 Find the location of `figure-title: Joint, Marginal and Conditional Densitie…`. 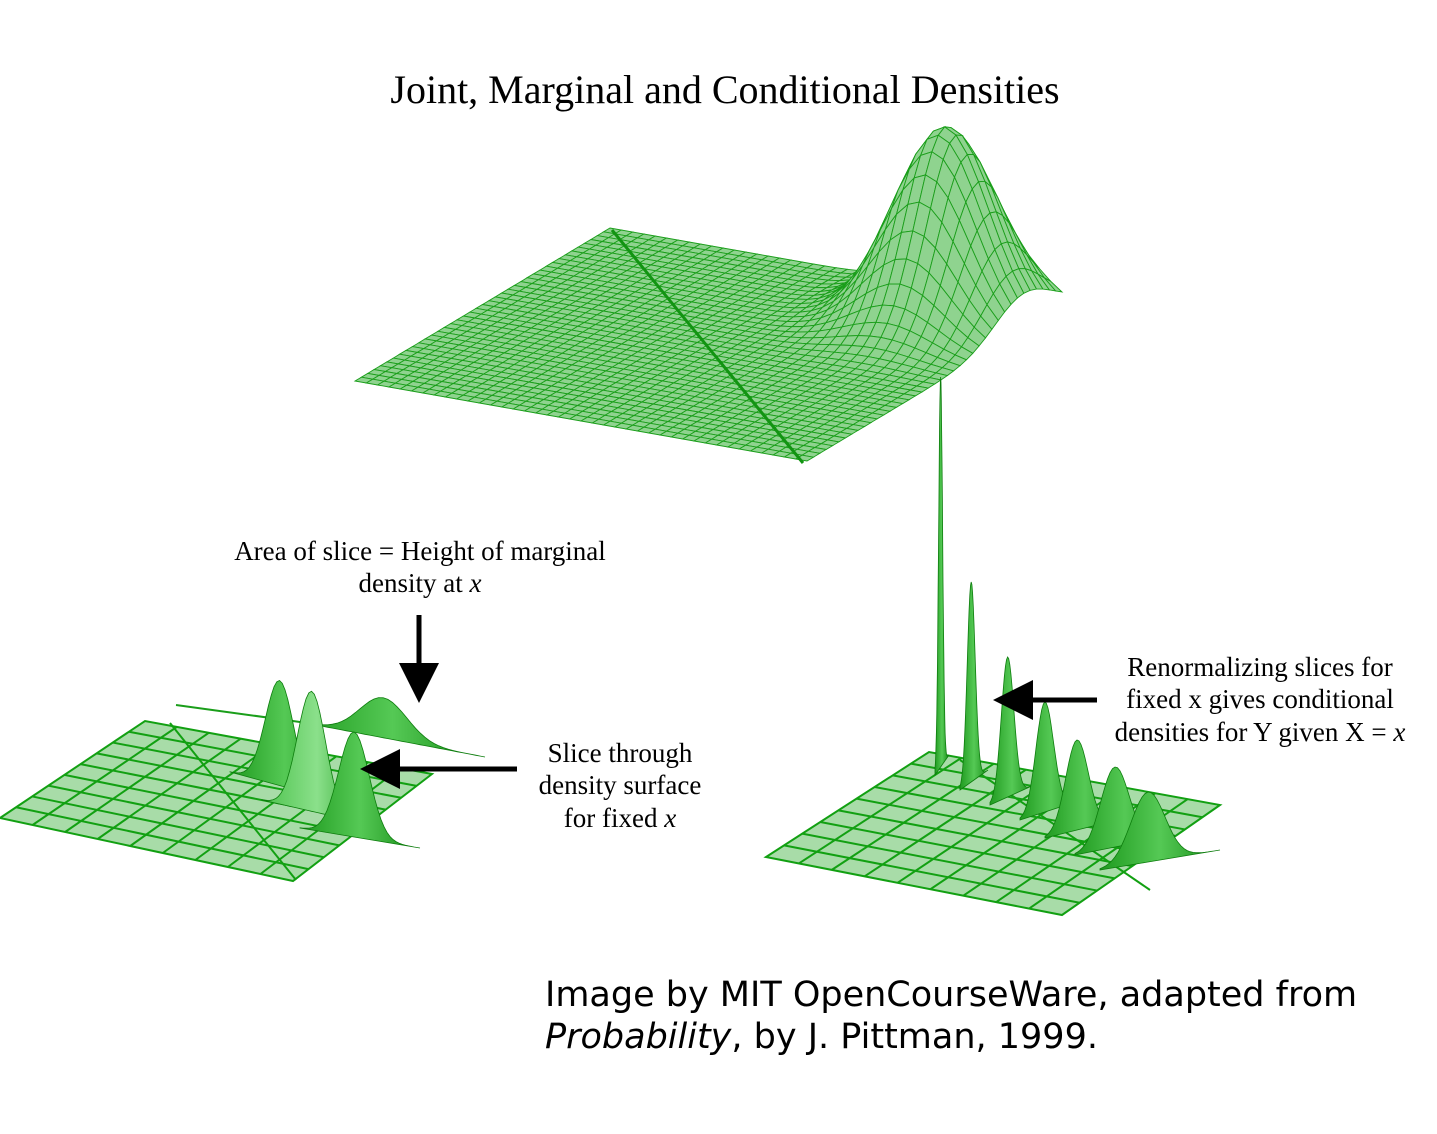

figure-title: Joint, Marginal and Conditional Densitie… is located at coordinates (725, 89).